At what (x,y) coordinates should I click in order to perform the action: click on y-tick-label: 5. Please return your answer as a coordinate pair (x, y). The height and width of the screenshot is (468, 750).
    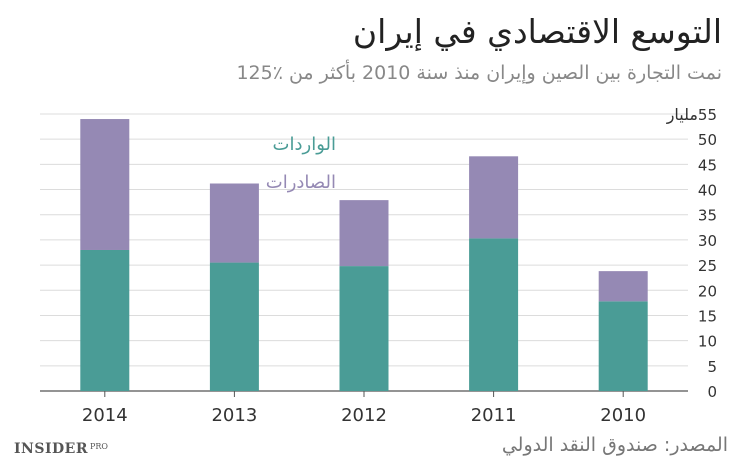
    Looking at the image, I should click on (712, 367).